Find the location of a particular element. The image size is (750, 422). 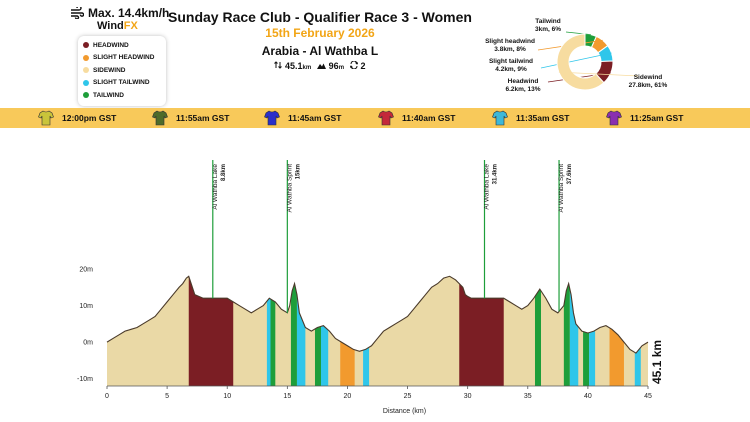

donut-label-tailwind: Tailwind 3km, 6% is located at coordinates (548, 25).